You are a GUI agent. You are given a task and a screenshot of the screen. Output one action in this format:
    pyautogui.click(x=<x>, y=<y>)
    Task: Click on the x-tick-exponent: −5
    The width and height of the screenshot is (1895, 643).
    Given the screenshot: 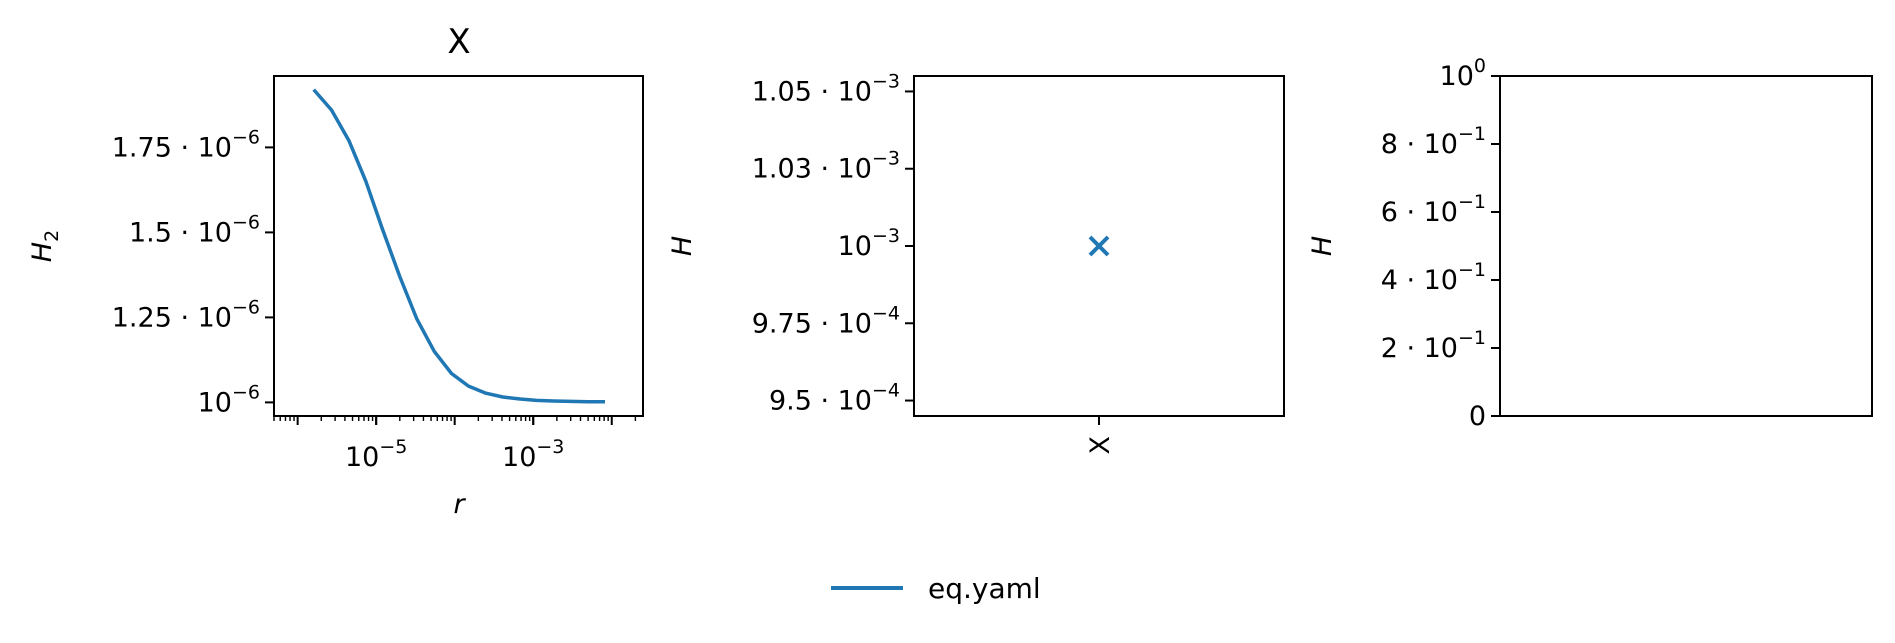 What is the action you would take?
    pyautogui.click(x=393, y=447)
    